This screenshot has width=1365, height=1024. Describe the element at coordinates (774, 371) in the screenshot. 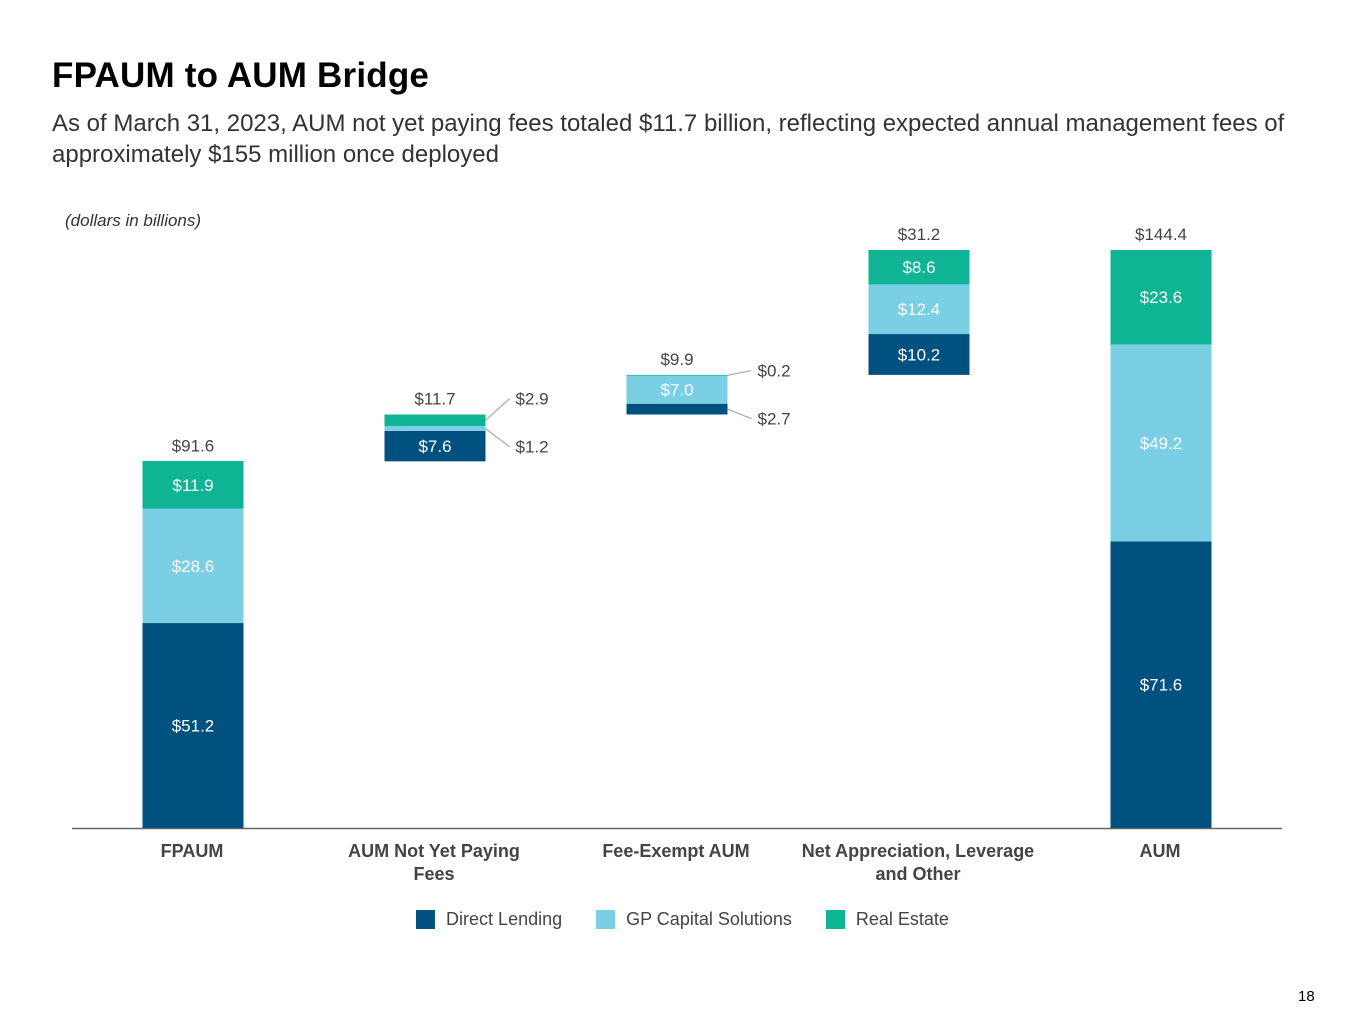

I see `data-label-fee-exempt-aum-real-estate: $0.2` at that location.